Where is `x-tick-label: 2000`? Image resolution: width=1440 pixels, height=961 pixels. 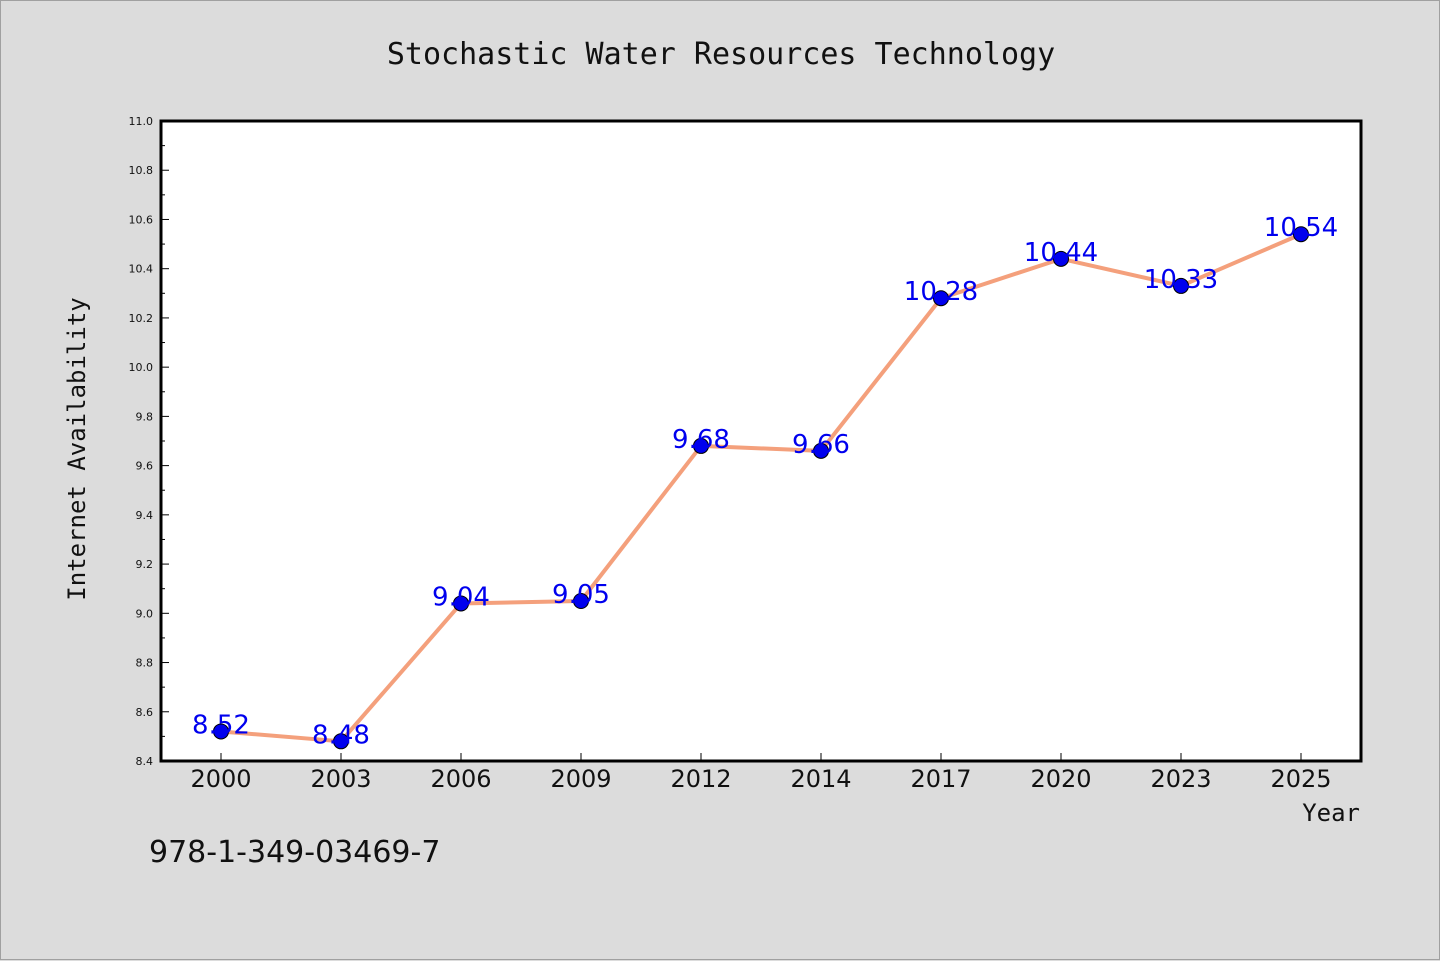
x-tick-label: 2000 is located at coordinates (220, 779).